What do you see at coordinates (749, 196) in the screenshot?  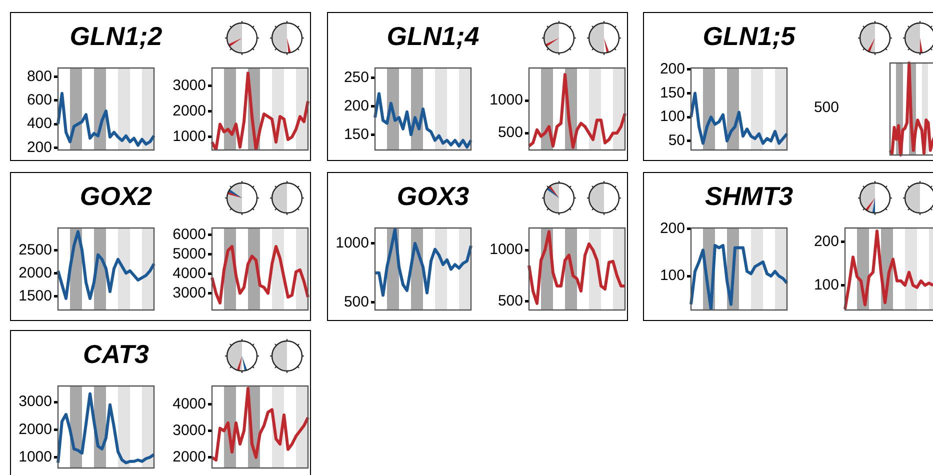 I see `chart-title: SHMT3` at bounding box center [749, 196].